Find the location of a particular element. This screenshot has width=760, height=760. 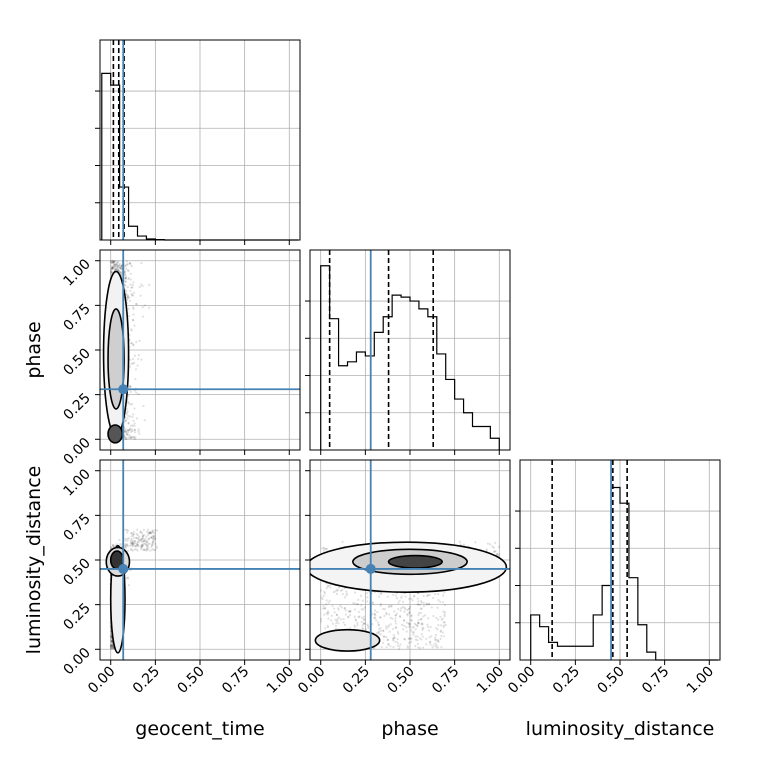

panel-luminosity_distance-vs-geocent_time: 0.00 0.25 0.50 0.75 1.00 0.00 0.25 0.50 0.75 1.00 is located at coordinates (180, 578).